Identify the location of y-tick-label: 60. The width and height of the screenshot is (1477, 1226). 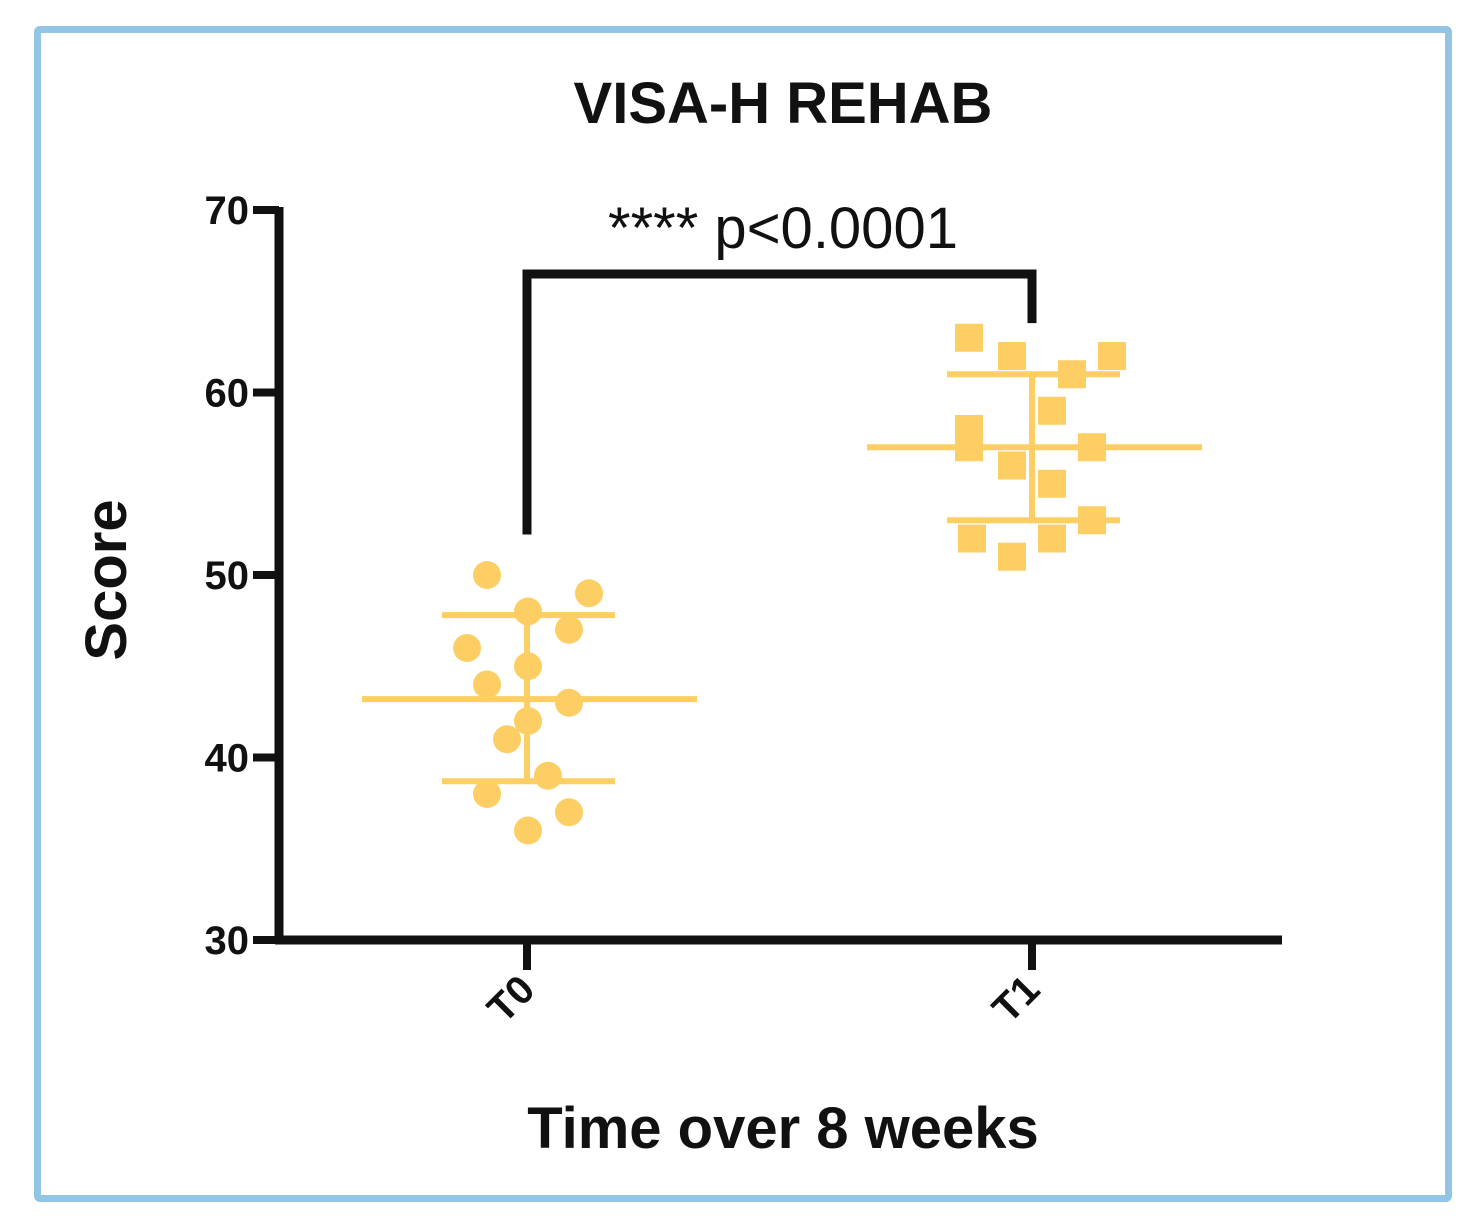
(227, 394).